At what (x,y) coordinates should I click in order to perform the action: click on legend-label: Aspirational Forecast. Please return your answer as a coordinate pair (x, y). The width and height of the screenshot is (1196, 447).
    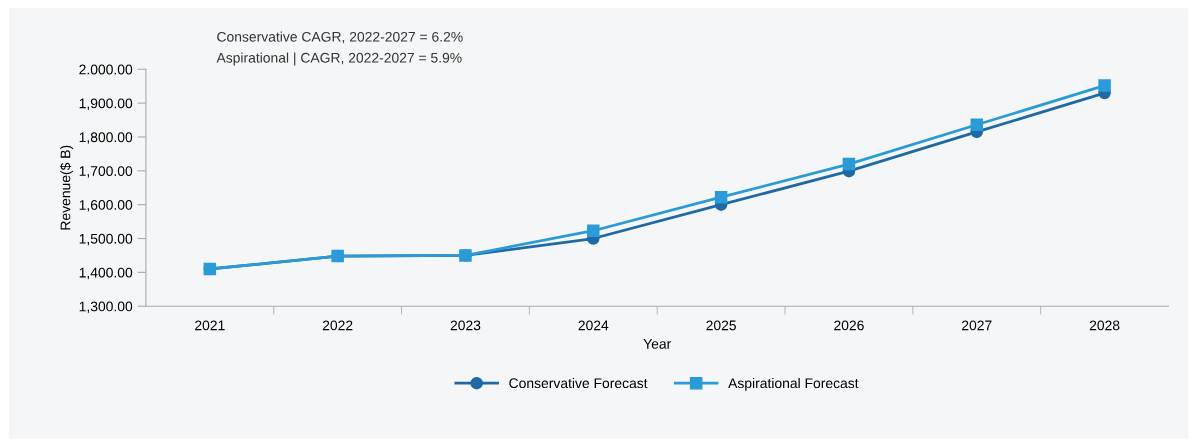
    Looking at the image, I should click on (793, 384).